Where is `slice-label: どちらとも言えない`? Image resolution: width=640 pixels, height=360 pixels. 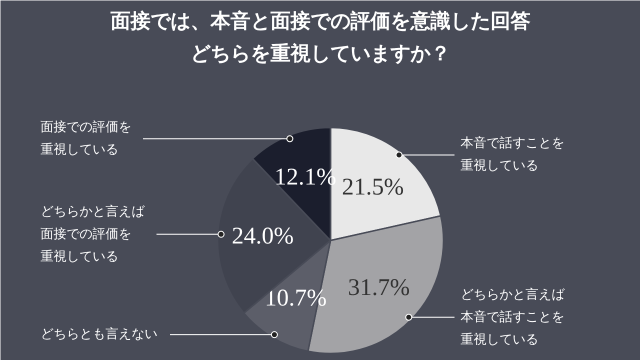 slice-label: どちらとも言えない is located at coordinates (99, 334).